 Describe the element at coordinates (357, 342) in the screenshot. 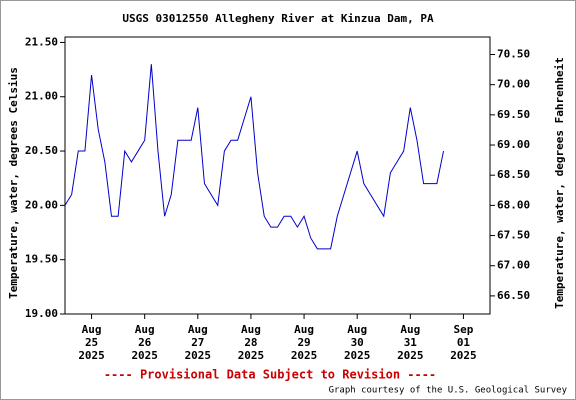

I see `x-tick-label: 30` at that location.